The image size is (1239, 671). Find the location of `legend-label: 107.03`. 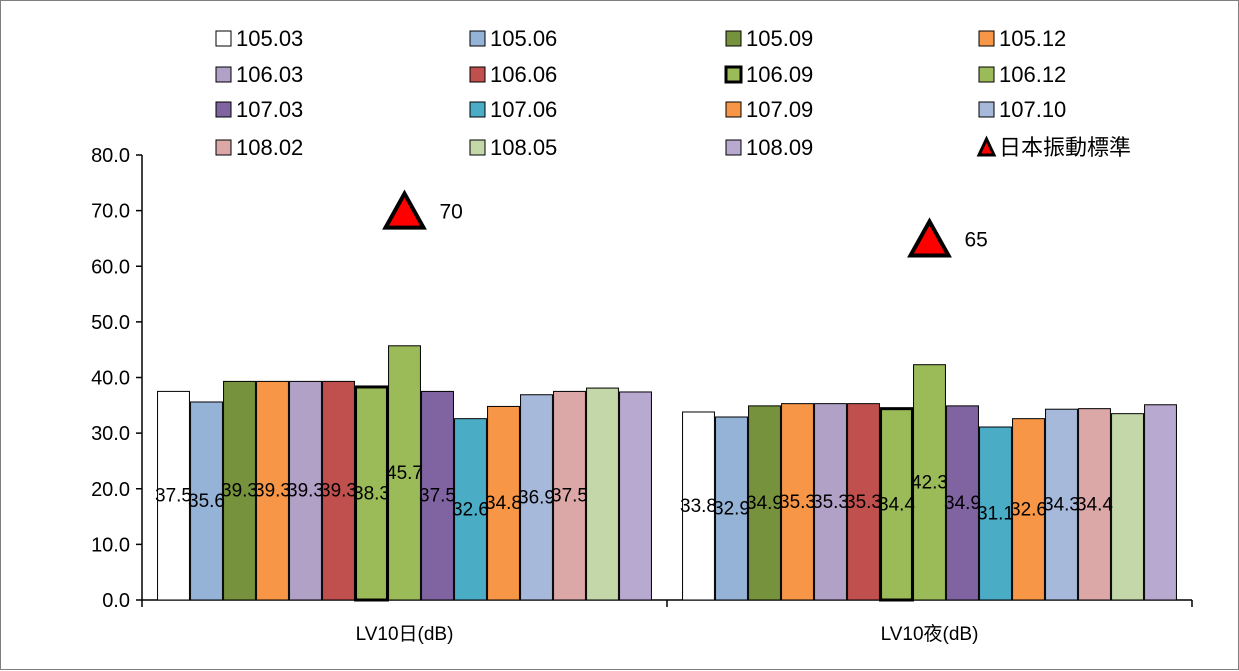

legend-label: 107.03 is located at coordinates (269, 109).